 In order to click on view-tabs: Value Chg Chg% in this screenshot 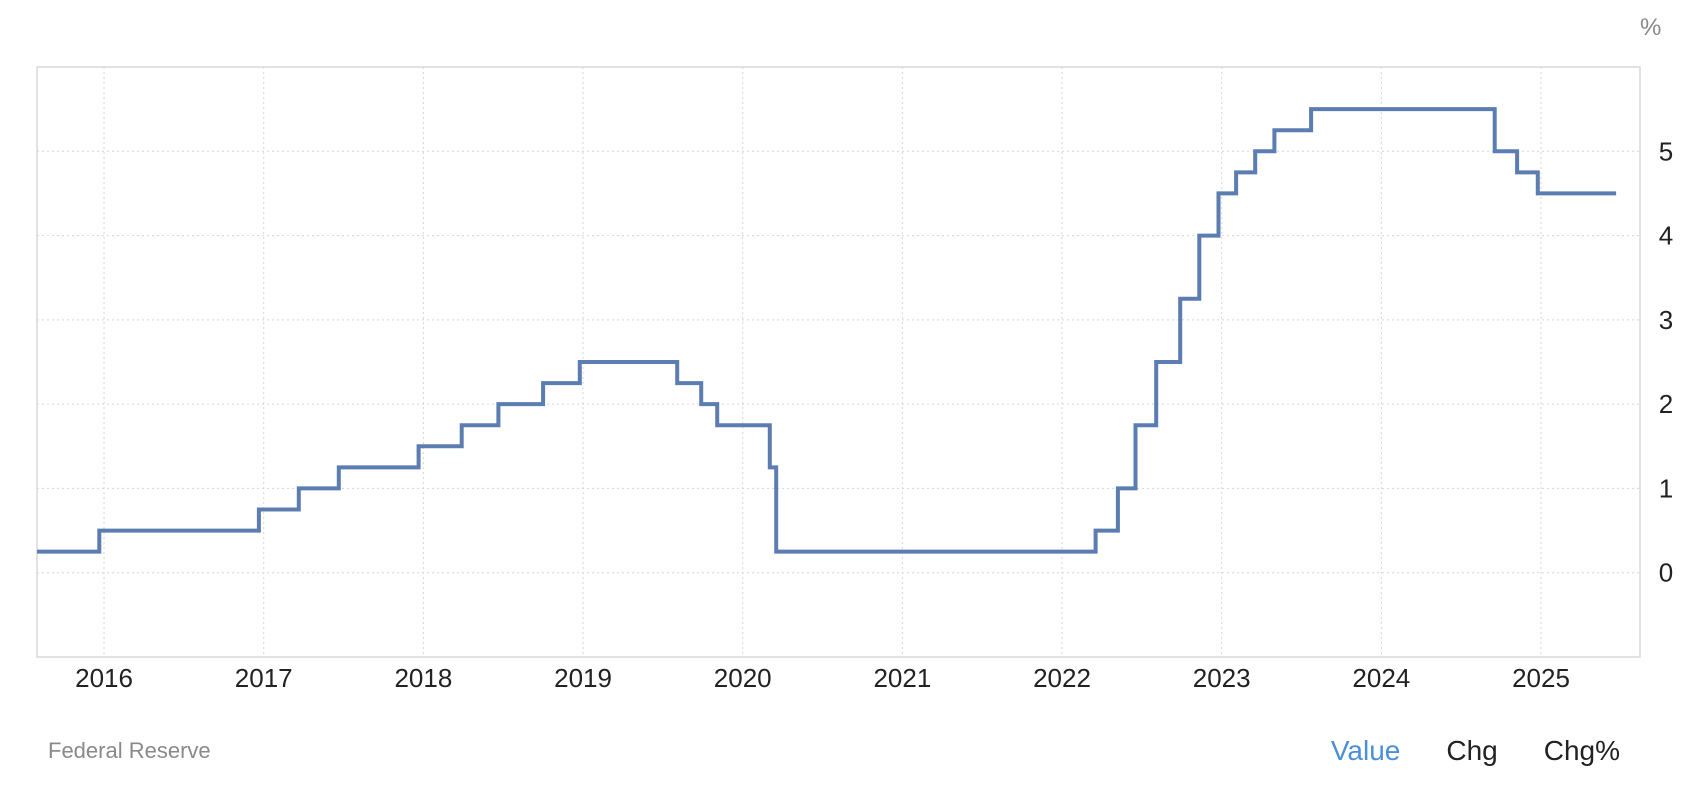, I will do `click(1452, 751)`.